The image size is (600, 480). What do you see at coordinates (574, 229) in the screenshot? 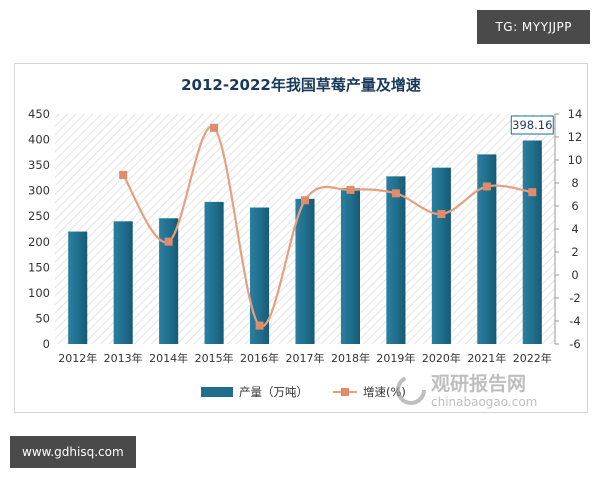
I see `right-axis-tick-label: 4` at bounding box center [574, 229].